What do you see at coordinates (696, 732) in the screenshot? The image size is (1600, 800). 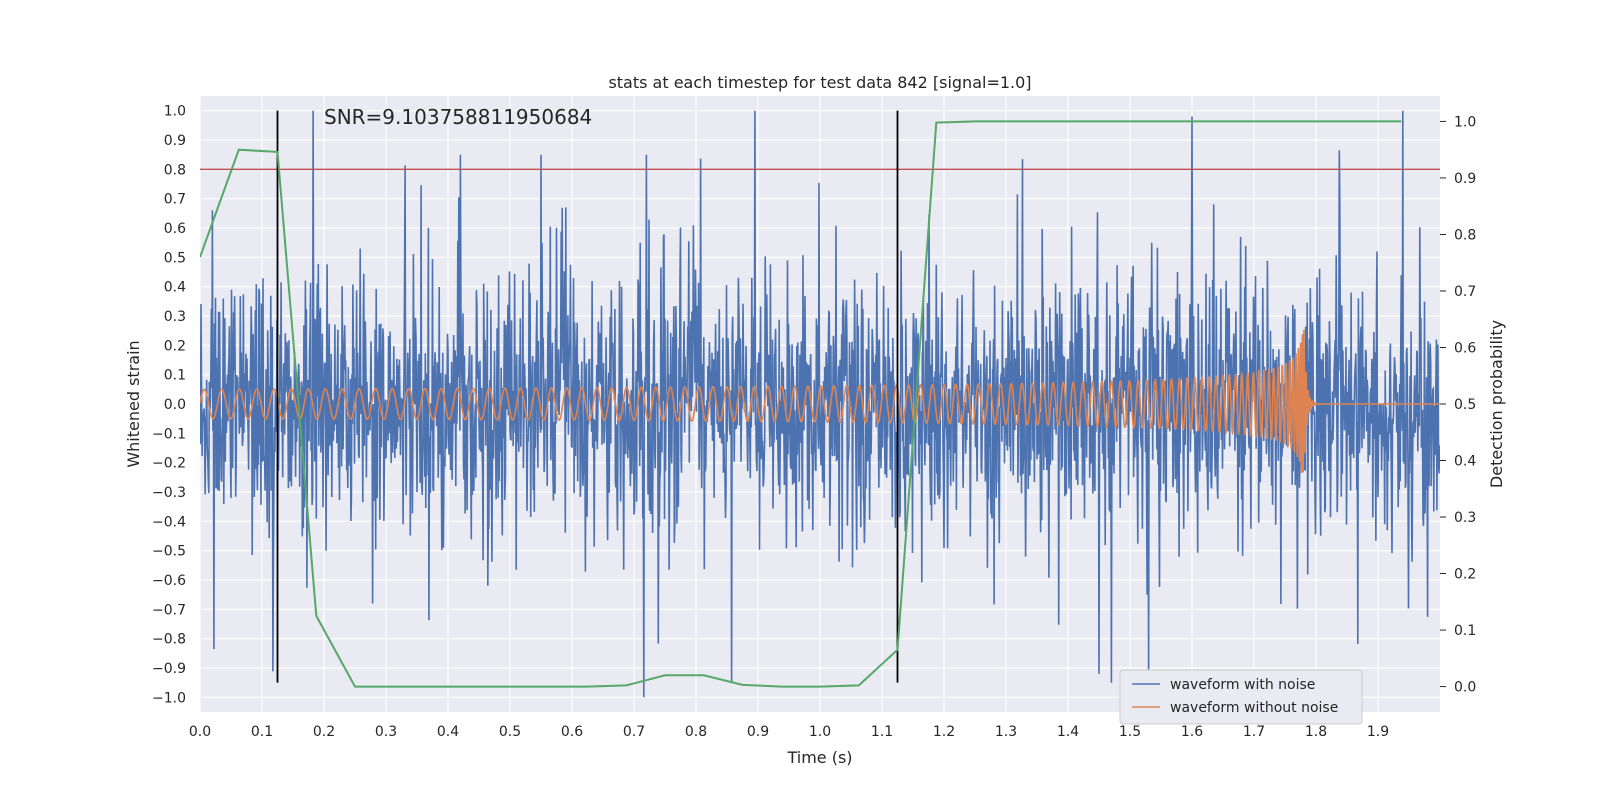 I see `x-tick-label: 0.8` at bounding box center [696, 732].